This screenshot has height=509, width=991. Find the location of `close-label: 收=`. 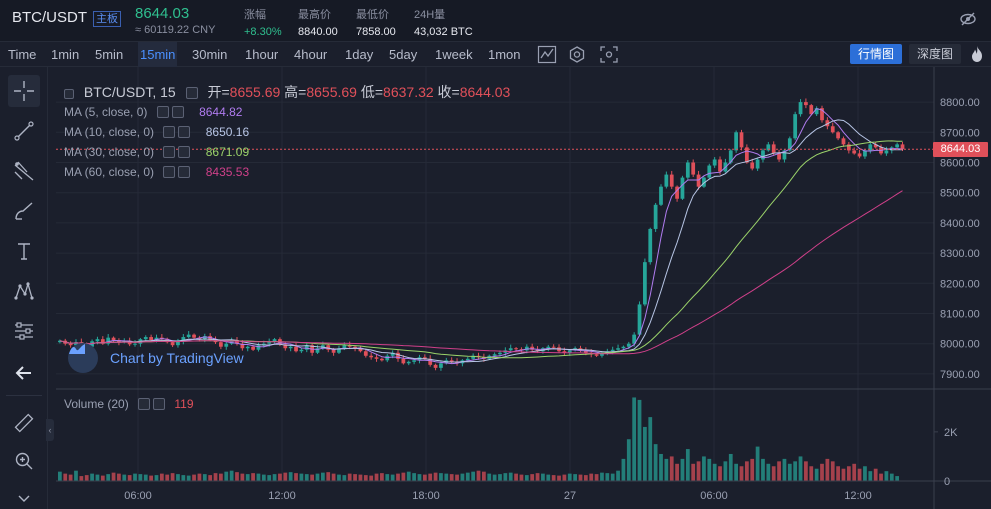

close-label: 收= is located at coordinates (448, 92).